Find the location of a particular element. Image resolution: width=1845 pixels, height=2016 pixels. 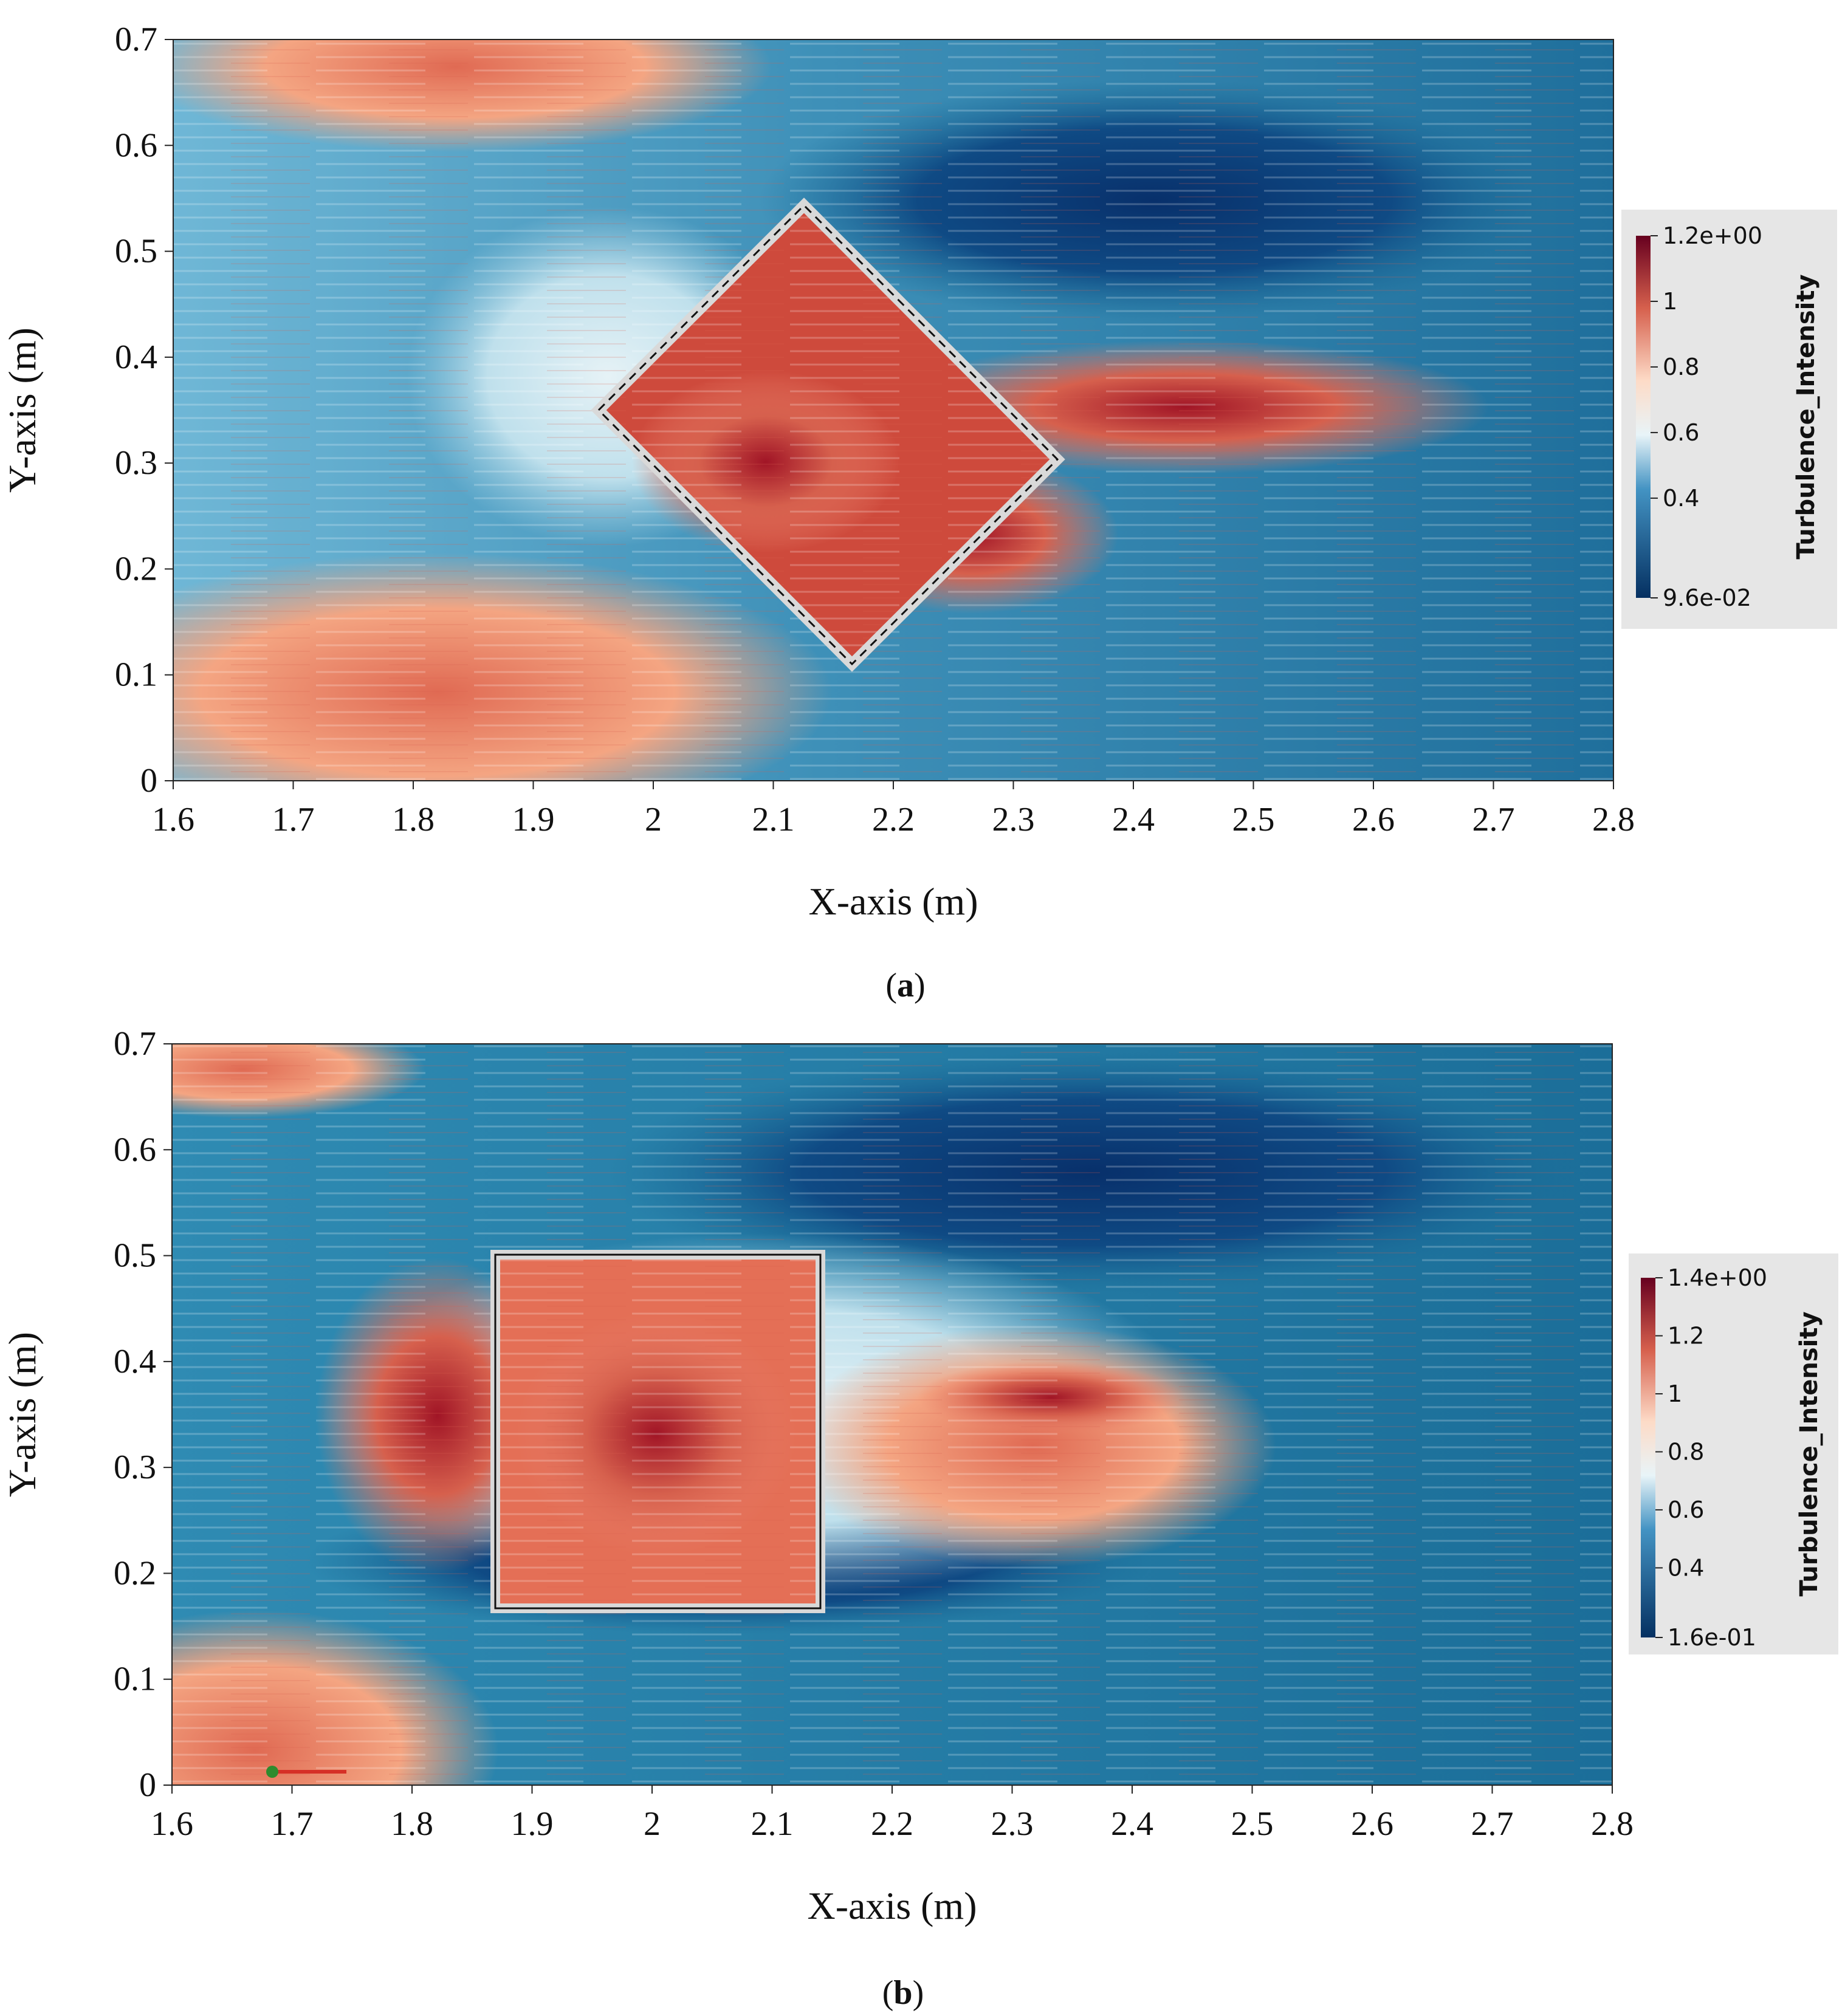

y-tick-label-b: 0.5 is located at coordinates (135, 1256).